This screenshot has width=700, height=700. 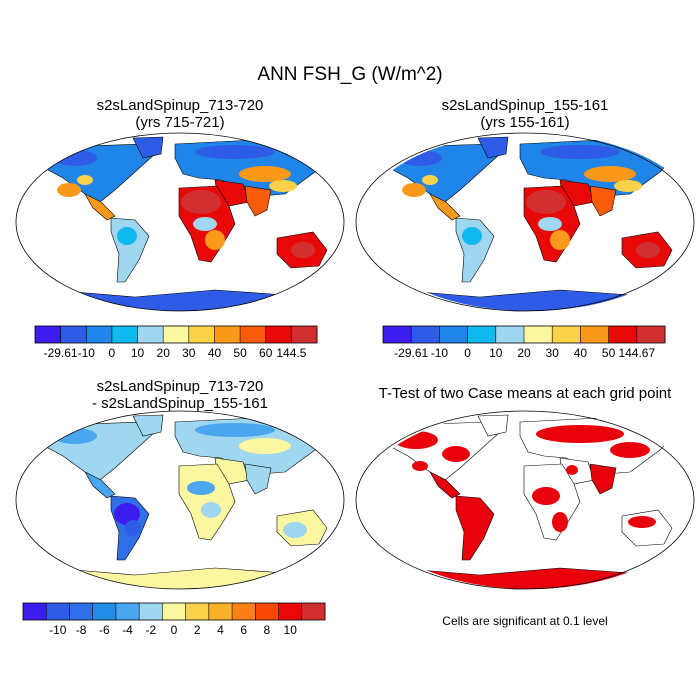 I want to click on colorbar-tick-label: 144.5, so click(x=291, y=353).